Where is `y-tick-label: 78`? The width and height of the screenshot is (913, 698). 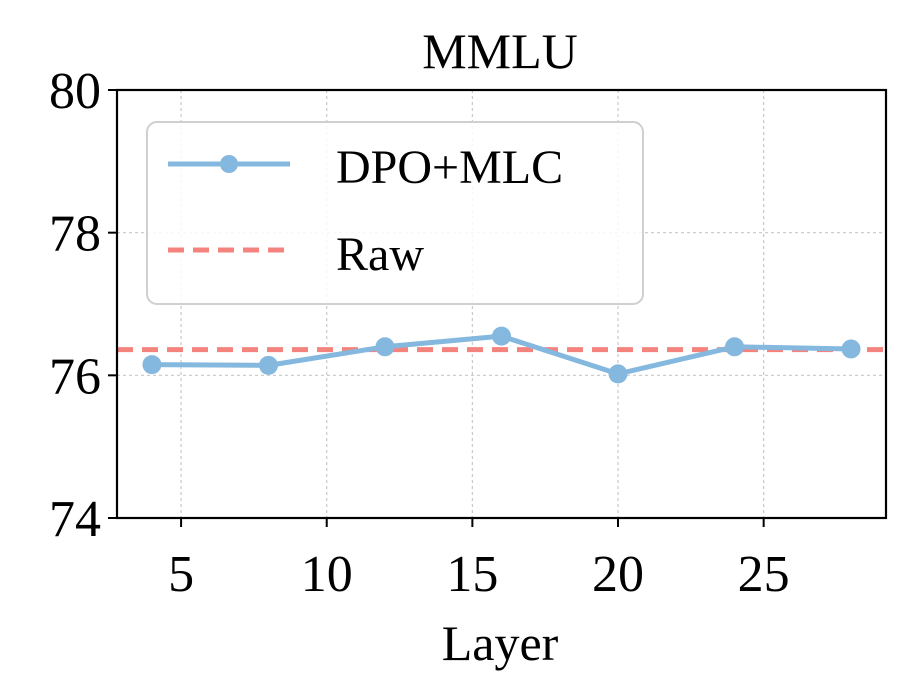
y-tick-label: 78 is located at coordinates (75, 234).